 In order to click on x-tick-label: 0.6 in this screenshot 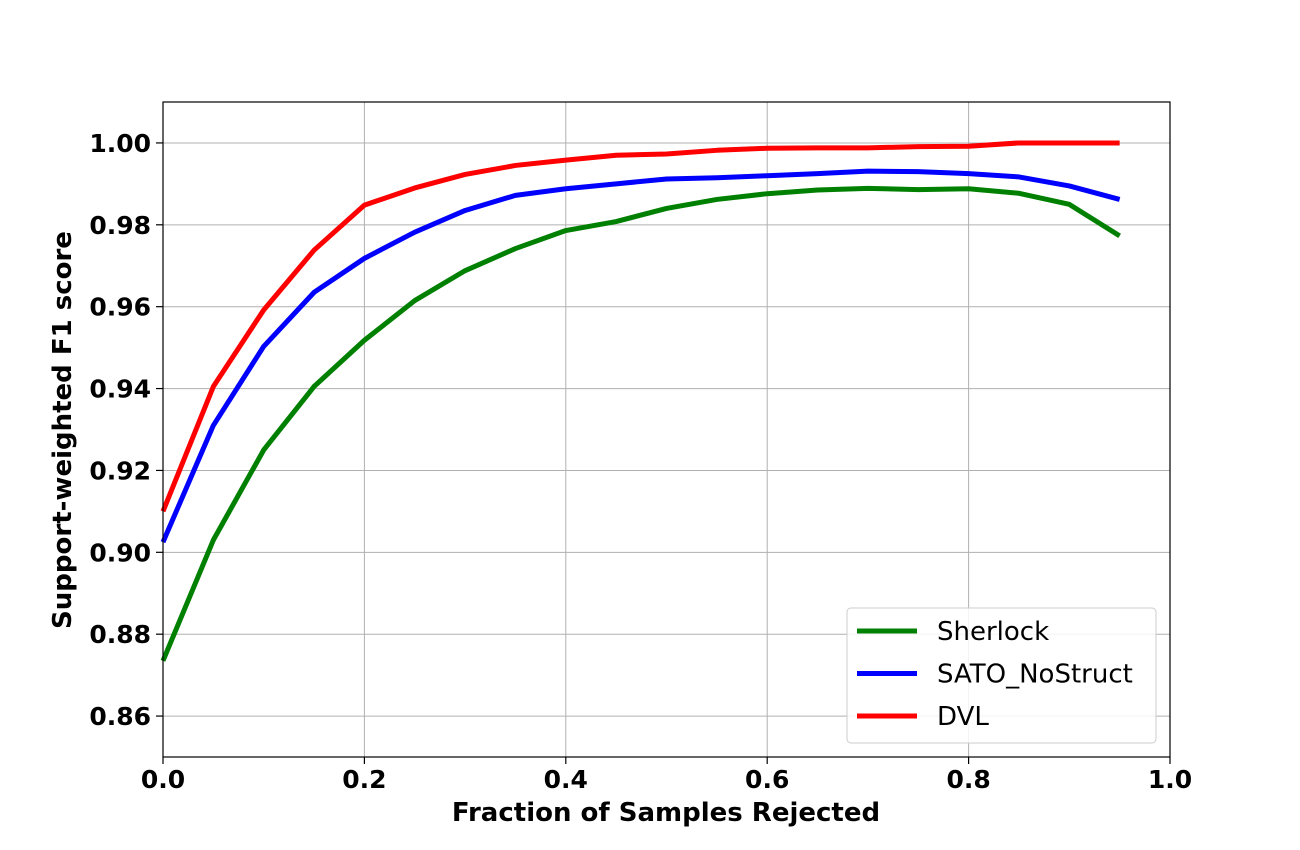, I will do `click(767, 779)`.